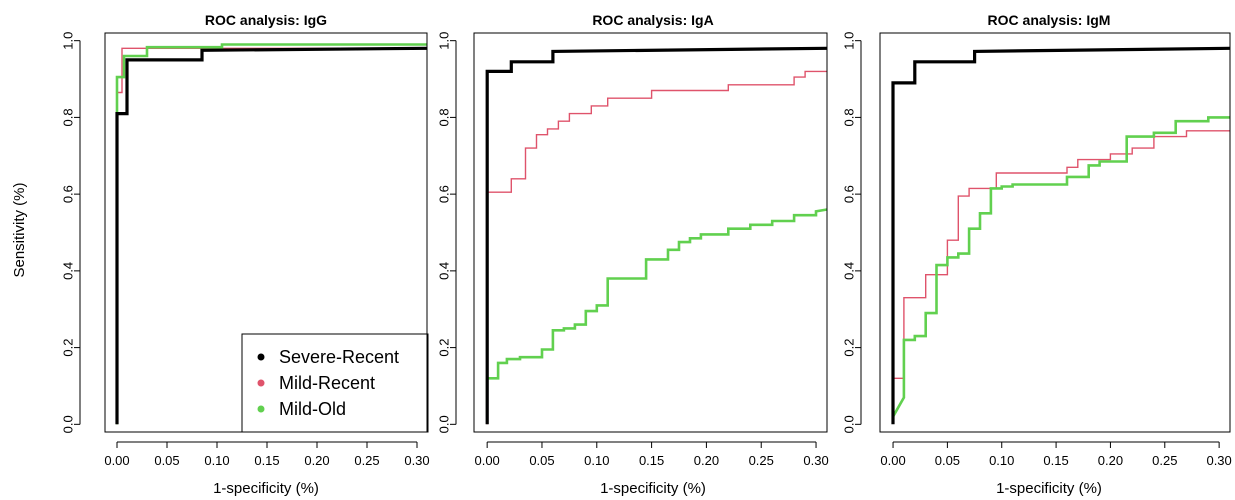  Describe the element at coordinates (19, 229) in the screenshot. I see `y-axis-label: Sensitivity (%)` at that location.